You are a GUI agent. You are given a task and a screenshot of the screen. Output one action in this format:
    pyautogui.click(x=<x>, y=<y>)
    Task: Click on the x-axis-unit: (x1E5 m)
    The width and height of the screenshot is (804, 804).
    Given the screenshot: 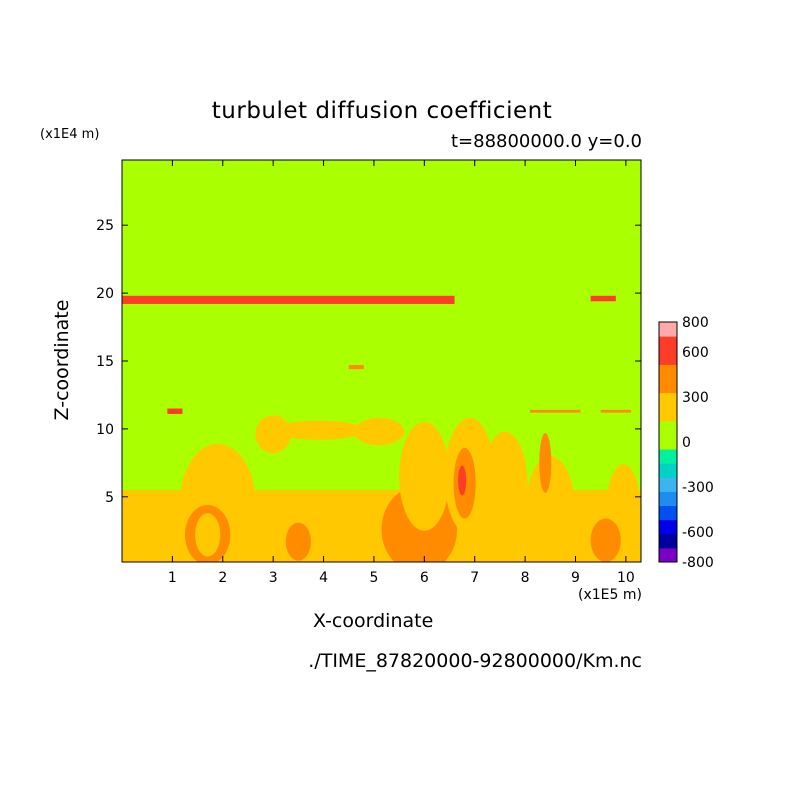 What is the action you would take?
    pyautogui.click(x=610, y=595)
    